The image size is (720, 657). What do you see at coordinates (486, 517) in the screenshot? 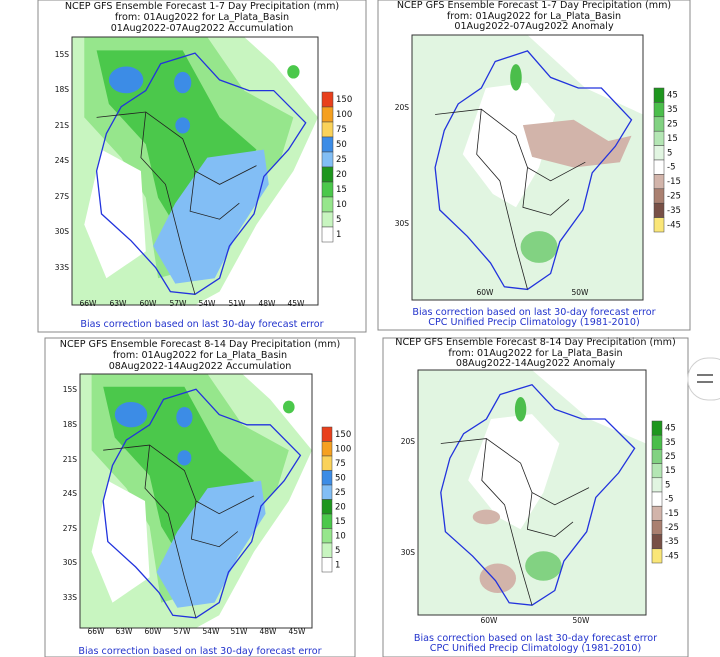
I see `anomaly-dry` at bounding box center [486, 517].